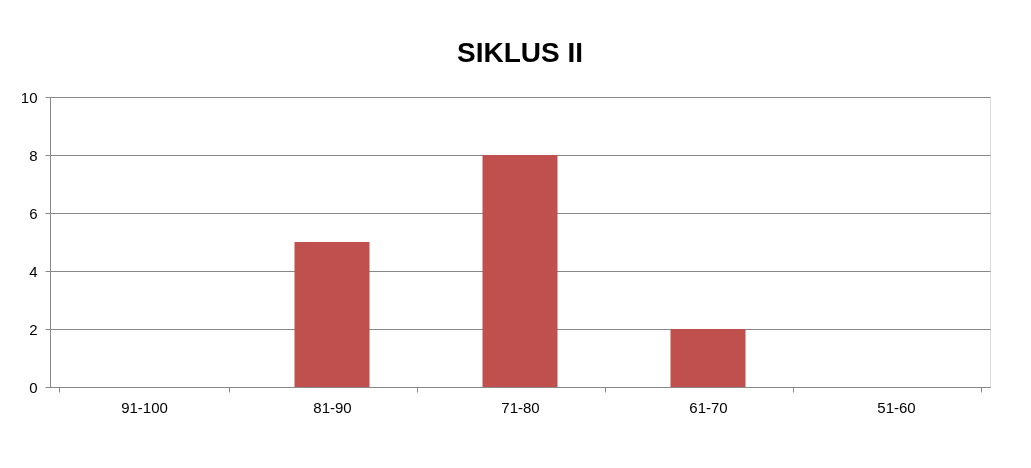 The width and height of the screenshot is (1031, 468). Describe the element at coordinates (33, 387) in the screenshot. I see `y-tick-label: 0` at that location.